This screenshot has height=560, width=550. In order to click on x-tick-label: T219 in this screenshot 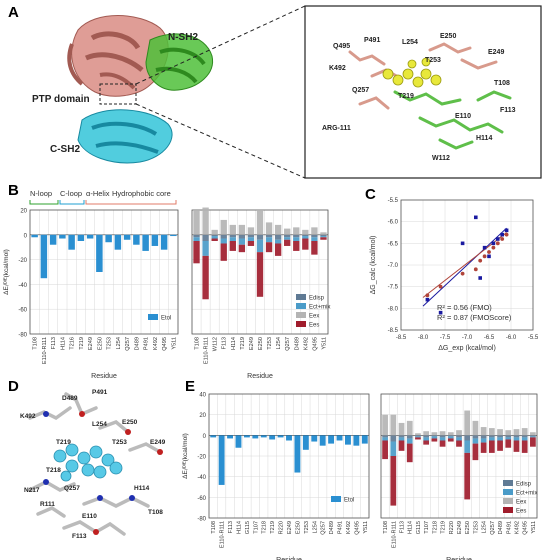, I will do `click(243, 343)`.